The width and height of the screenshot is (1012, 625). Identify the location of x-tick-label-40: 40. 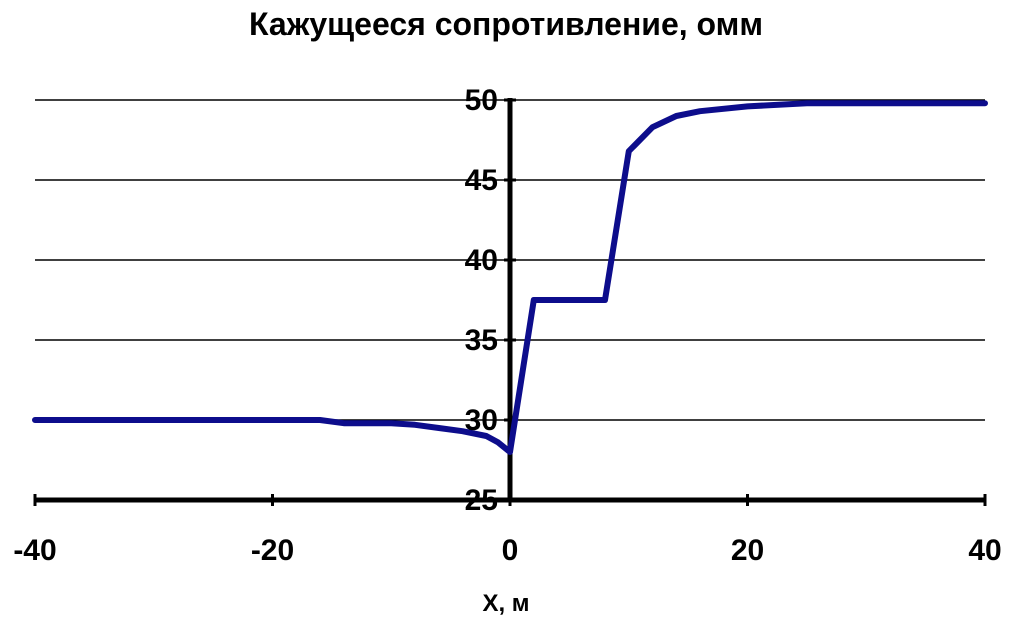
(984, 550).